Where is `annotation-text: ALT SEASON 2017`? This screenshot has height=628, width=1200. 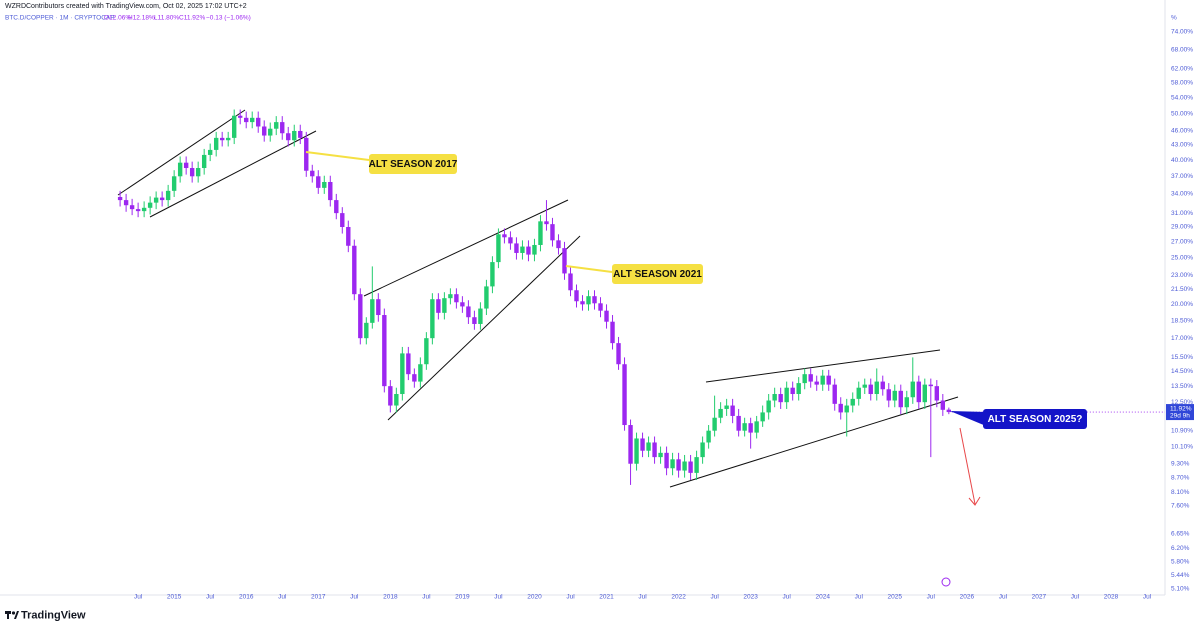 annotation-text: ALT SEASON 2017 is located at coordinates (413, 164).